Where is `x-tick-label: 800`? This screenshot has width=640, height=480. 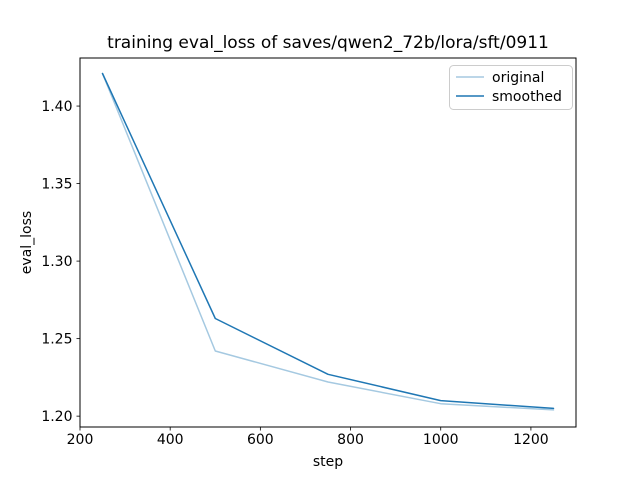
x-tick-label: 800 is located at coordinates (350, 440).